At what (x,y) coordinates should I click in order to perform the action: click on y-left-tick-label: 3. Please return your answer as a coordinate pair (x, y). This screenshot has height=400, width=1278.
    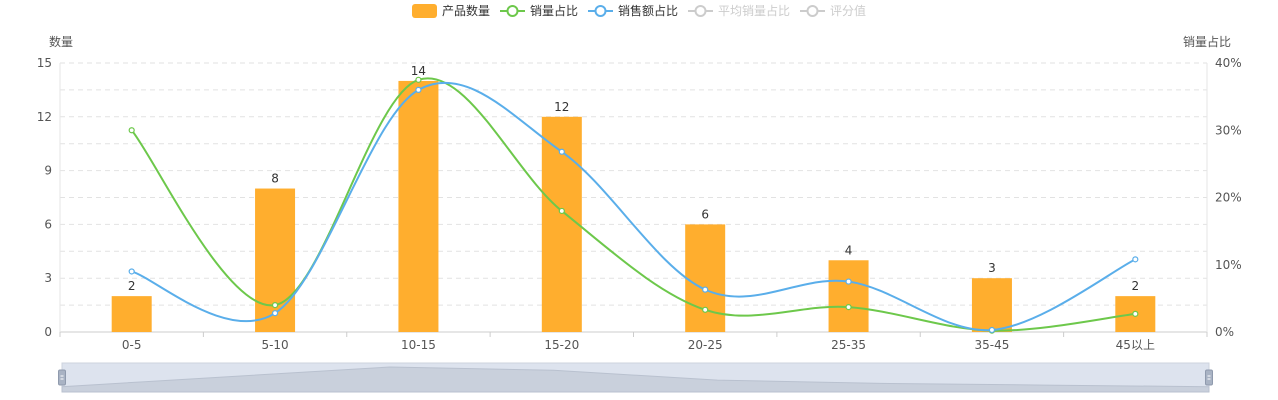
    Looking at the image, I should click on (48, 278).